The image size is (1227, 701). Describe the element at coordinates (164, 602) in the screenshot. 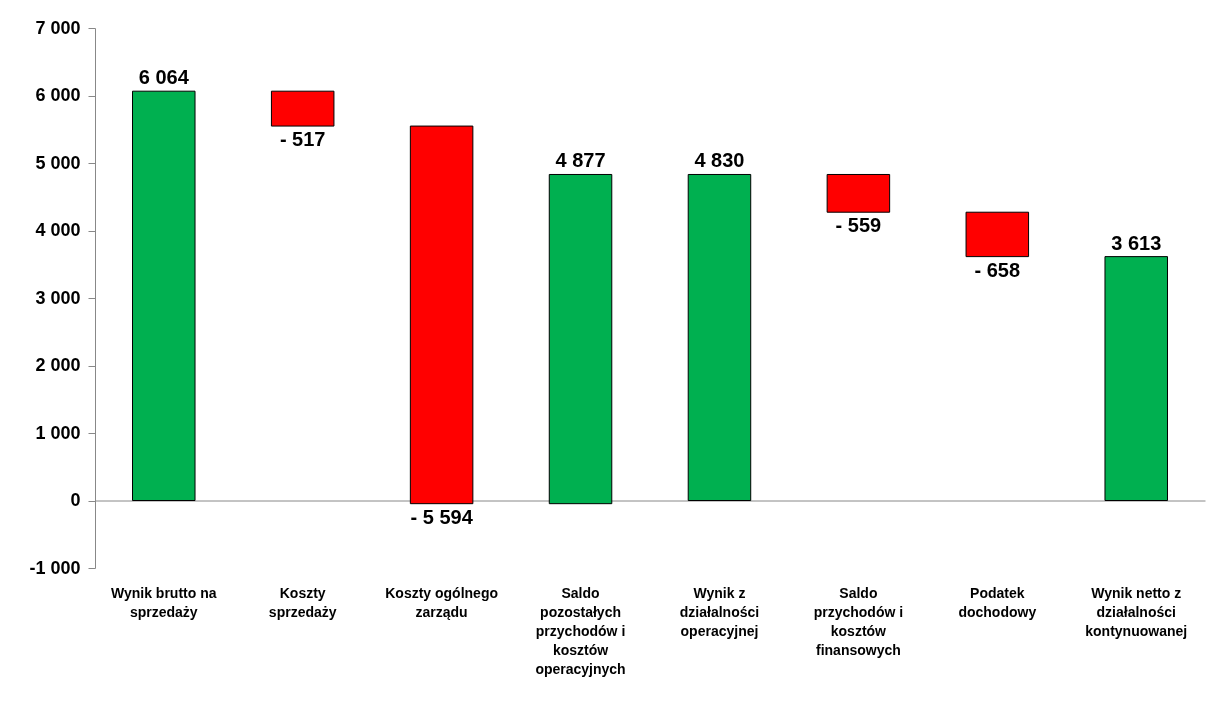

I see `x-tick-label: Wynik brutto na sprzedaży` at that location.